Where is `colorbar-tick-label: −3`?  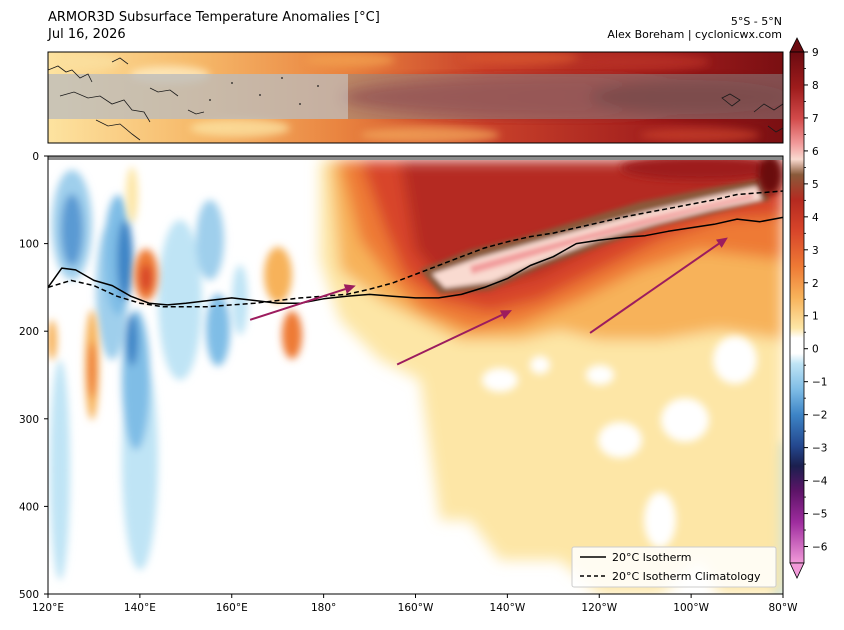
colorbar-tick-label: −3 is located at coordinates (819, 449).